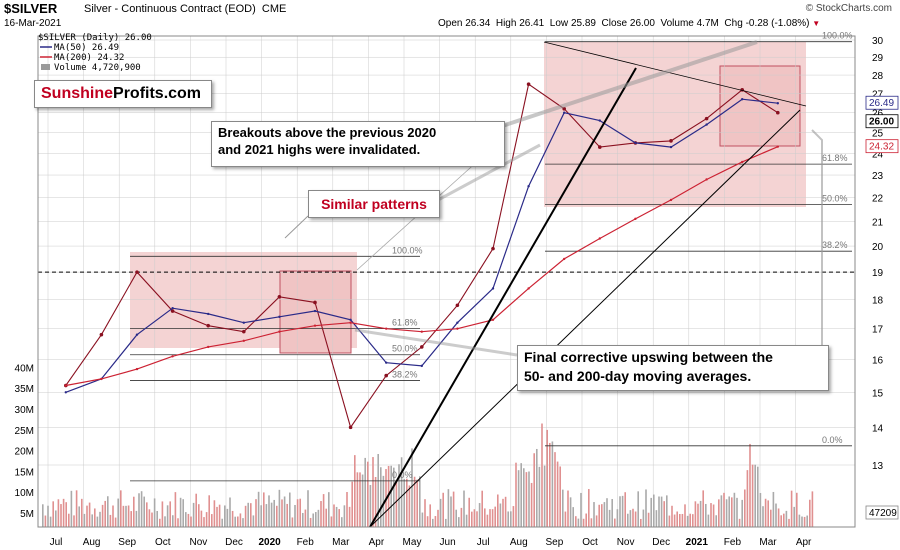 Image resolution: width=900 pixels, height=550 pixels. What do you see at coordinates (478, 23) in the screenshot?
I see `open-value: 26.34` at bounding box center [478, 23].